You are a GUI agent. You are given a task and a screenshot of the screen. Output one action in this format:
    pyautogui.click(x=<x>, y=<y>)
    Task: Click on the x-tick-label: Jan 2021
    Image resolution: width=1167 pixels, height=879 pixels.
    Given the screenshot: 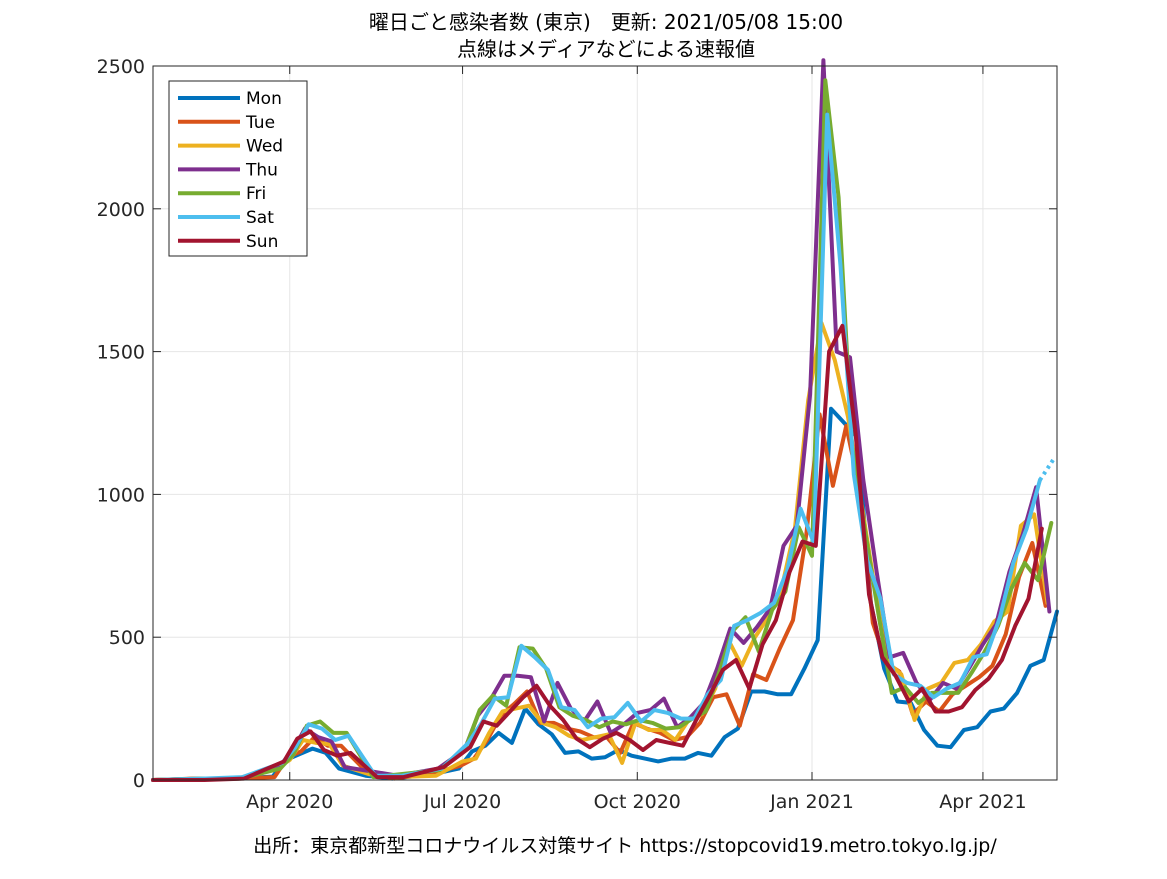 What is the action you would take?
    pyautogui.click(x=811, y=802)
    